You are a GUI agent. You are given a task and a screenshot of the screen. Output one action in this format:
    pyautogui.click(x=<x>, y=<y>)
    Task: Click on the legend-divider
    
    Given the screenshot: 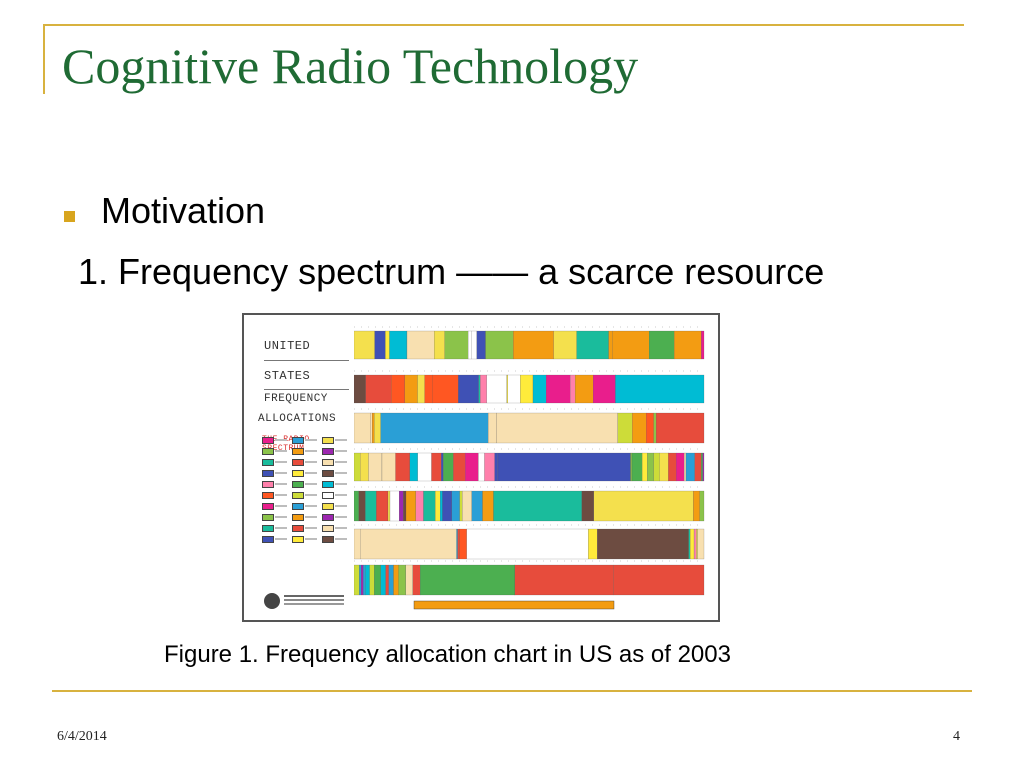 What is the action you would take?
    pyautogui.click(x=306, y=389)
    